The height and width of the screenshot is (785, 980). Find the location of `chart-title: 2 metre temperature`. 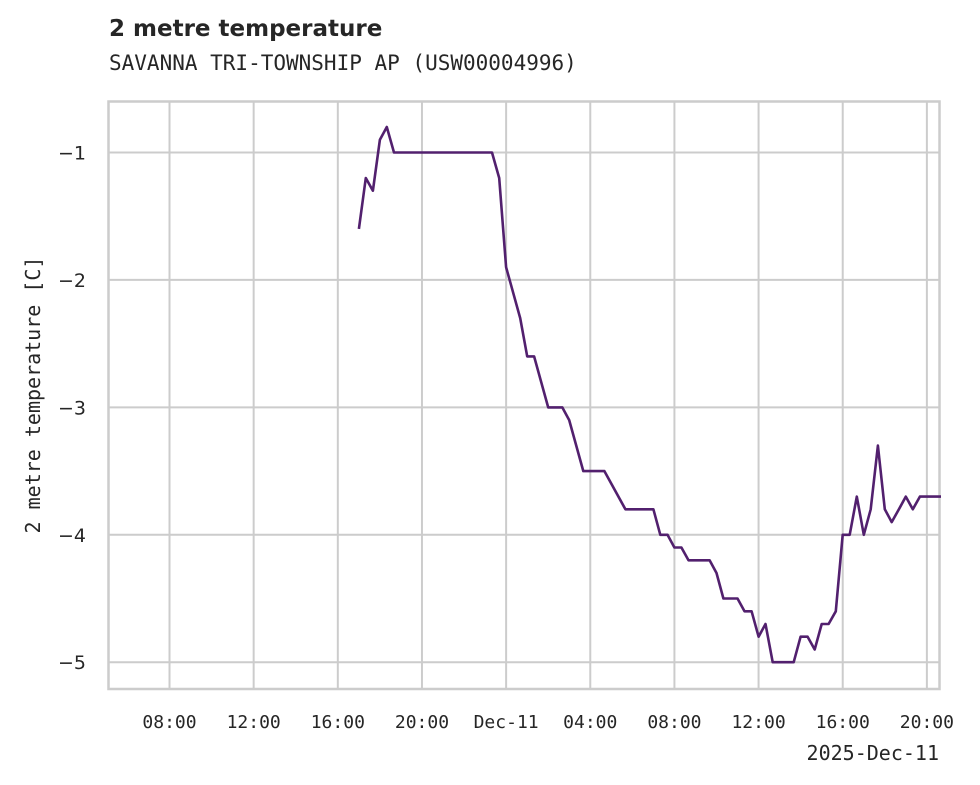

chart-title: 2 metre temperature is located at coordinates (246, 29).